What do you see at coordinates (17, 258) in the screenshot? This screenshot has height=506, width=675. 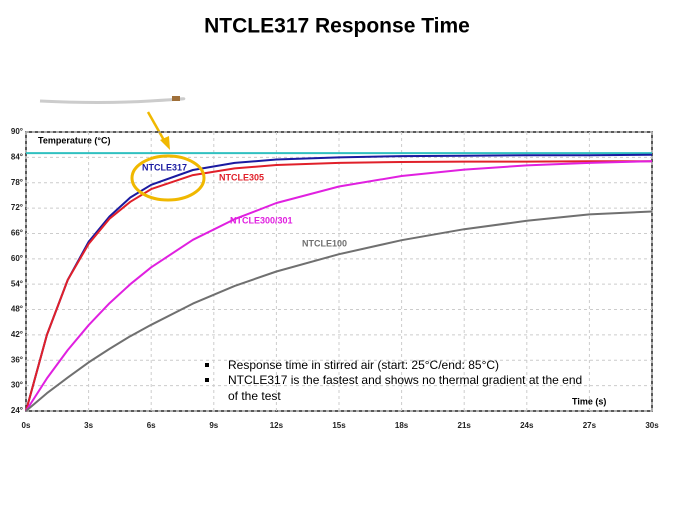 I see `y-tick-label: 60°` at bounding box center [17, 258].